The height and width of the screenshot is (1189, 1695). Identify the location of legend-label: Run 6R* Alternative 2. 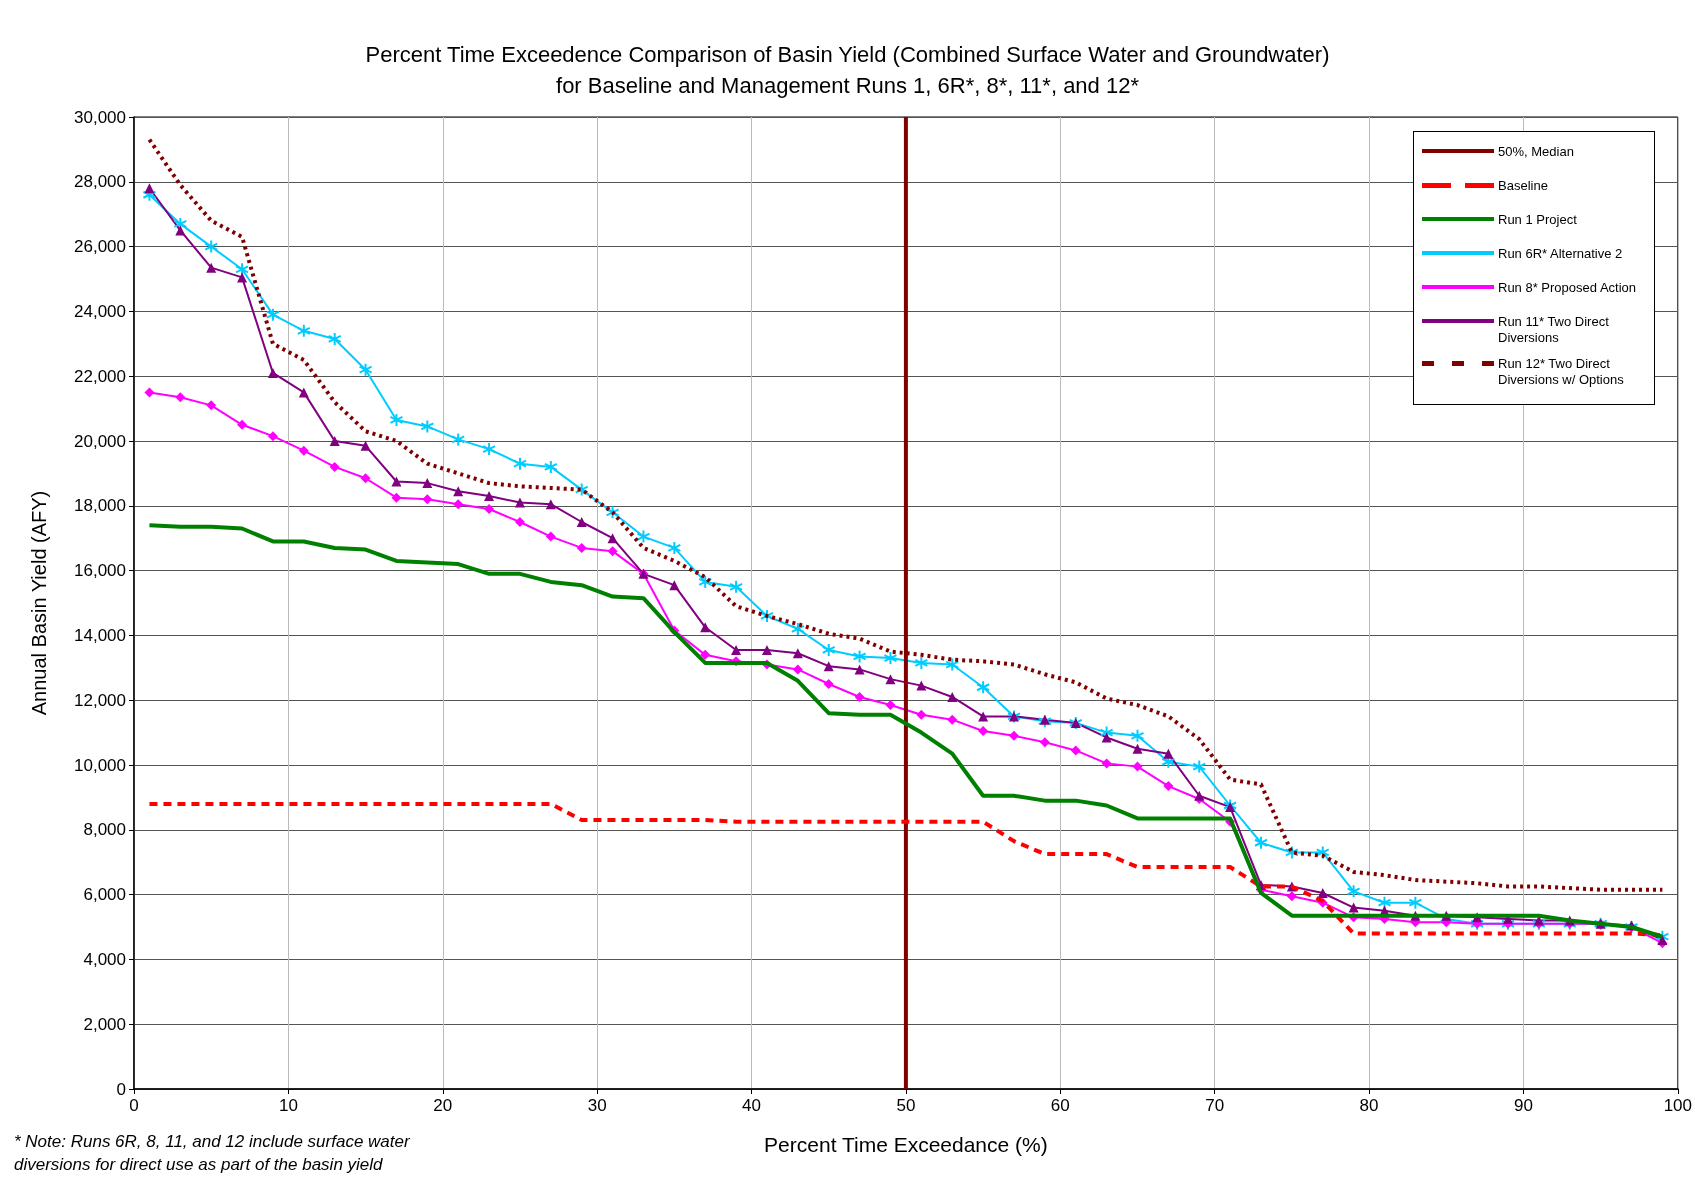
(1561, 254).